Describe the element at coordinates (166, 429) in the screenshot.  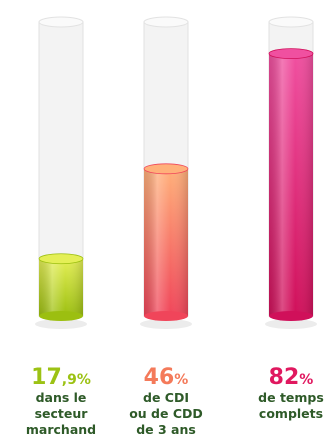
I see `bar-label-2-line-3: de 3 ans` at that location.